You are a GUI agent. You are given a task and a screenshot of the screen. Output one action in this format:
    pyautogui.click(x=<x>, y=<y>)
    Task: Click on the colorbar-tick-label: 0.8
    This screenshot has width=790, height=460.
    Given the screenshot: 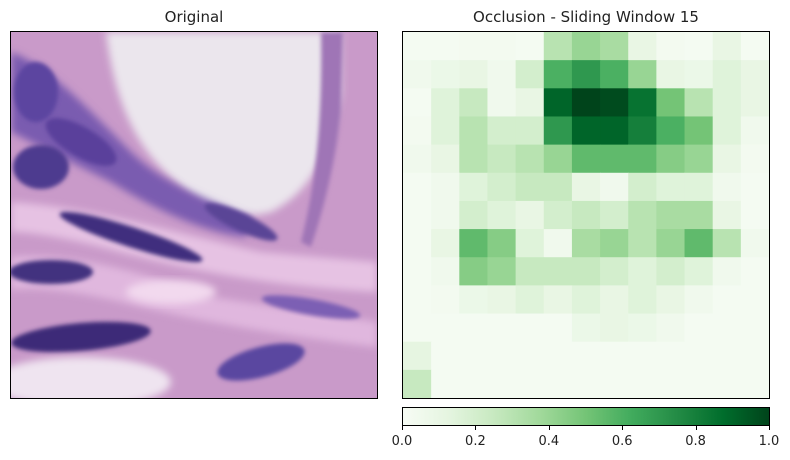 What is the action you would take?
    pyautogui.click(x=695, y=441)
    